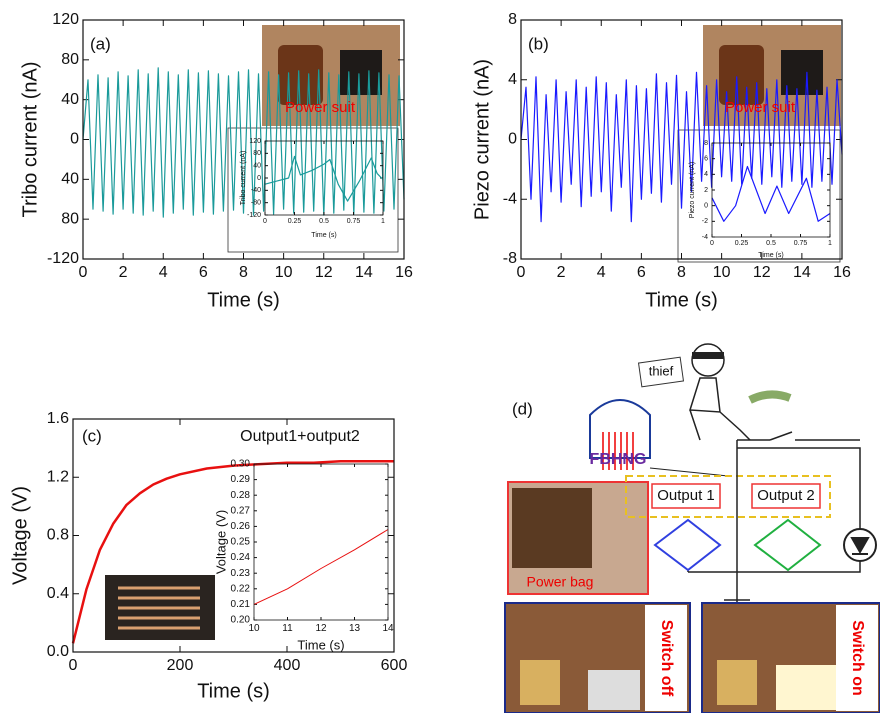 This screenshot has width=880, height=713. Describe the element at coordinates (706, 174) in the screenshot. I see `y-tick-label: 4` at that location.